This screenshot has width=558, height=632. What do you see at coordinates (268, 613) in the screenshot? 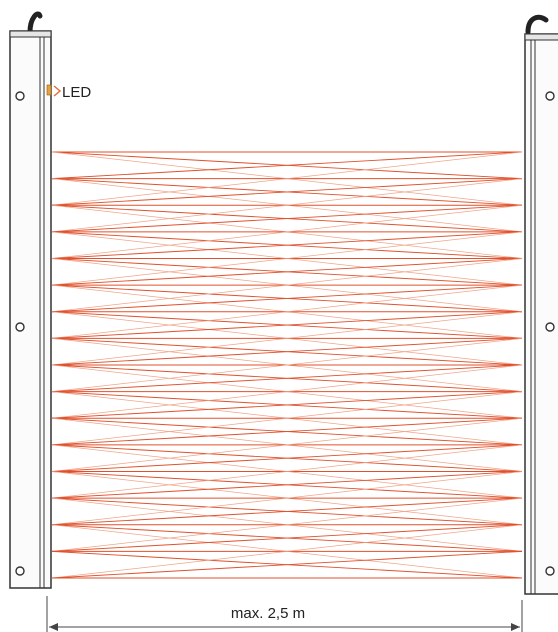
I see `dimension-label: max. 2,5 m` at bounding box center [268, 613].